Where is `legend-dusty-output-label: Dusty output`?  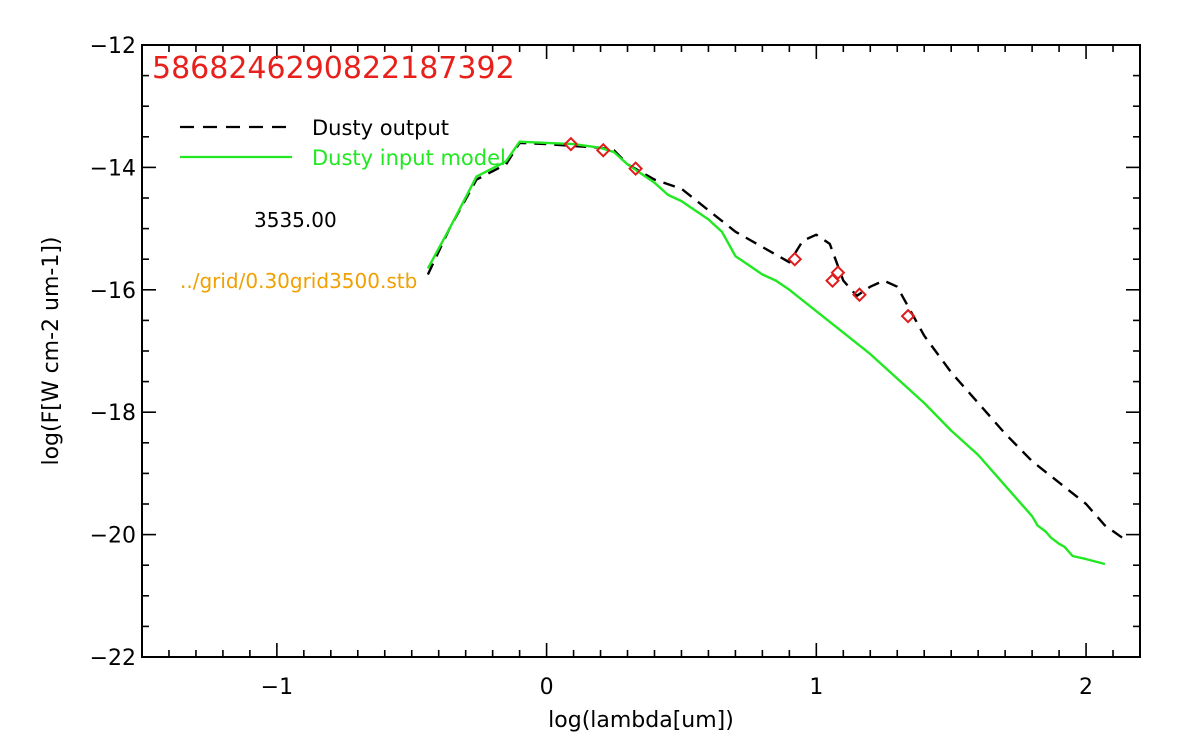 legend-dusty-output-label: Dusty output is located at coordinates (380, 128).